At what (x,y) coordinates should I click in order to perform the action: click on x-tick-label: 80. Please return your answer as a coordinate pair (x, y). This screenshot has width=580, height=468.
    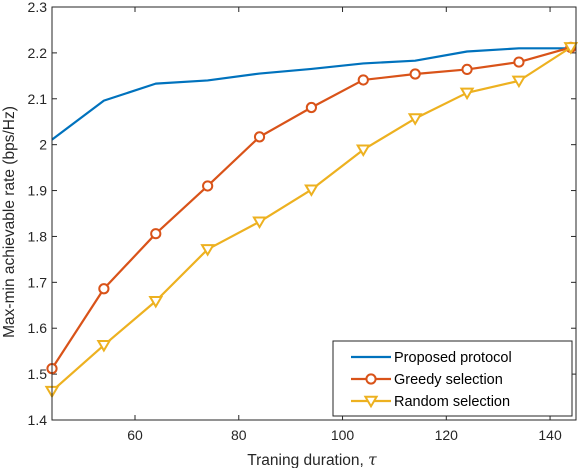
    Looking at the image, I should click on (239, 435).